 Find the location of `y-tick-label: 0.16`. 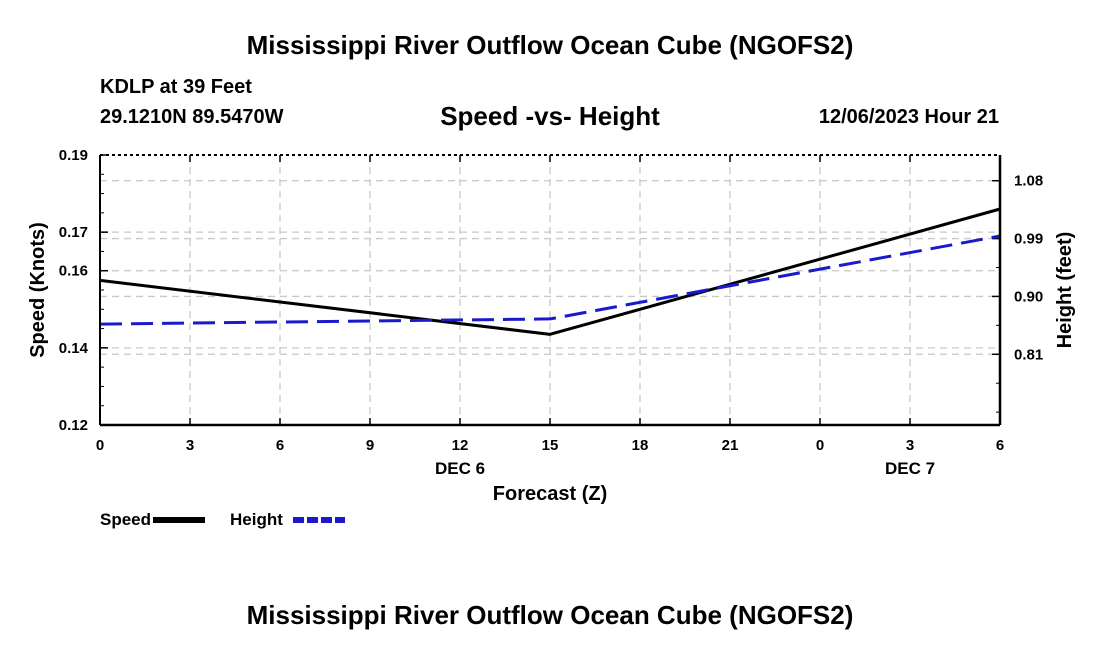

y-tick-label: 0.16 is located at coordinates (73, 271).